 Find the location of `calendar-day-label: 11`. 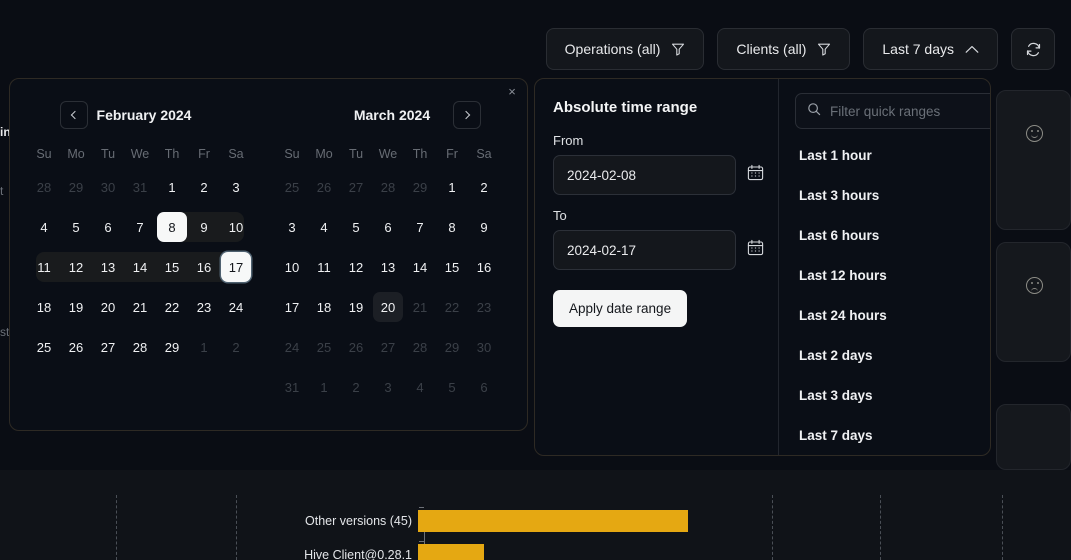

calendar-day-label: 11 is located at coordinates (44, 267).